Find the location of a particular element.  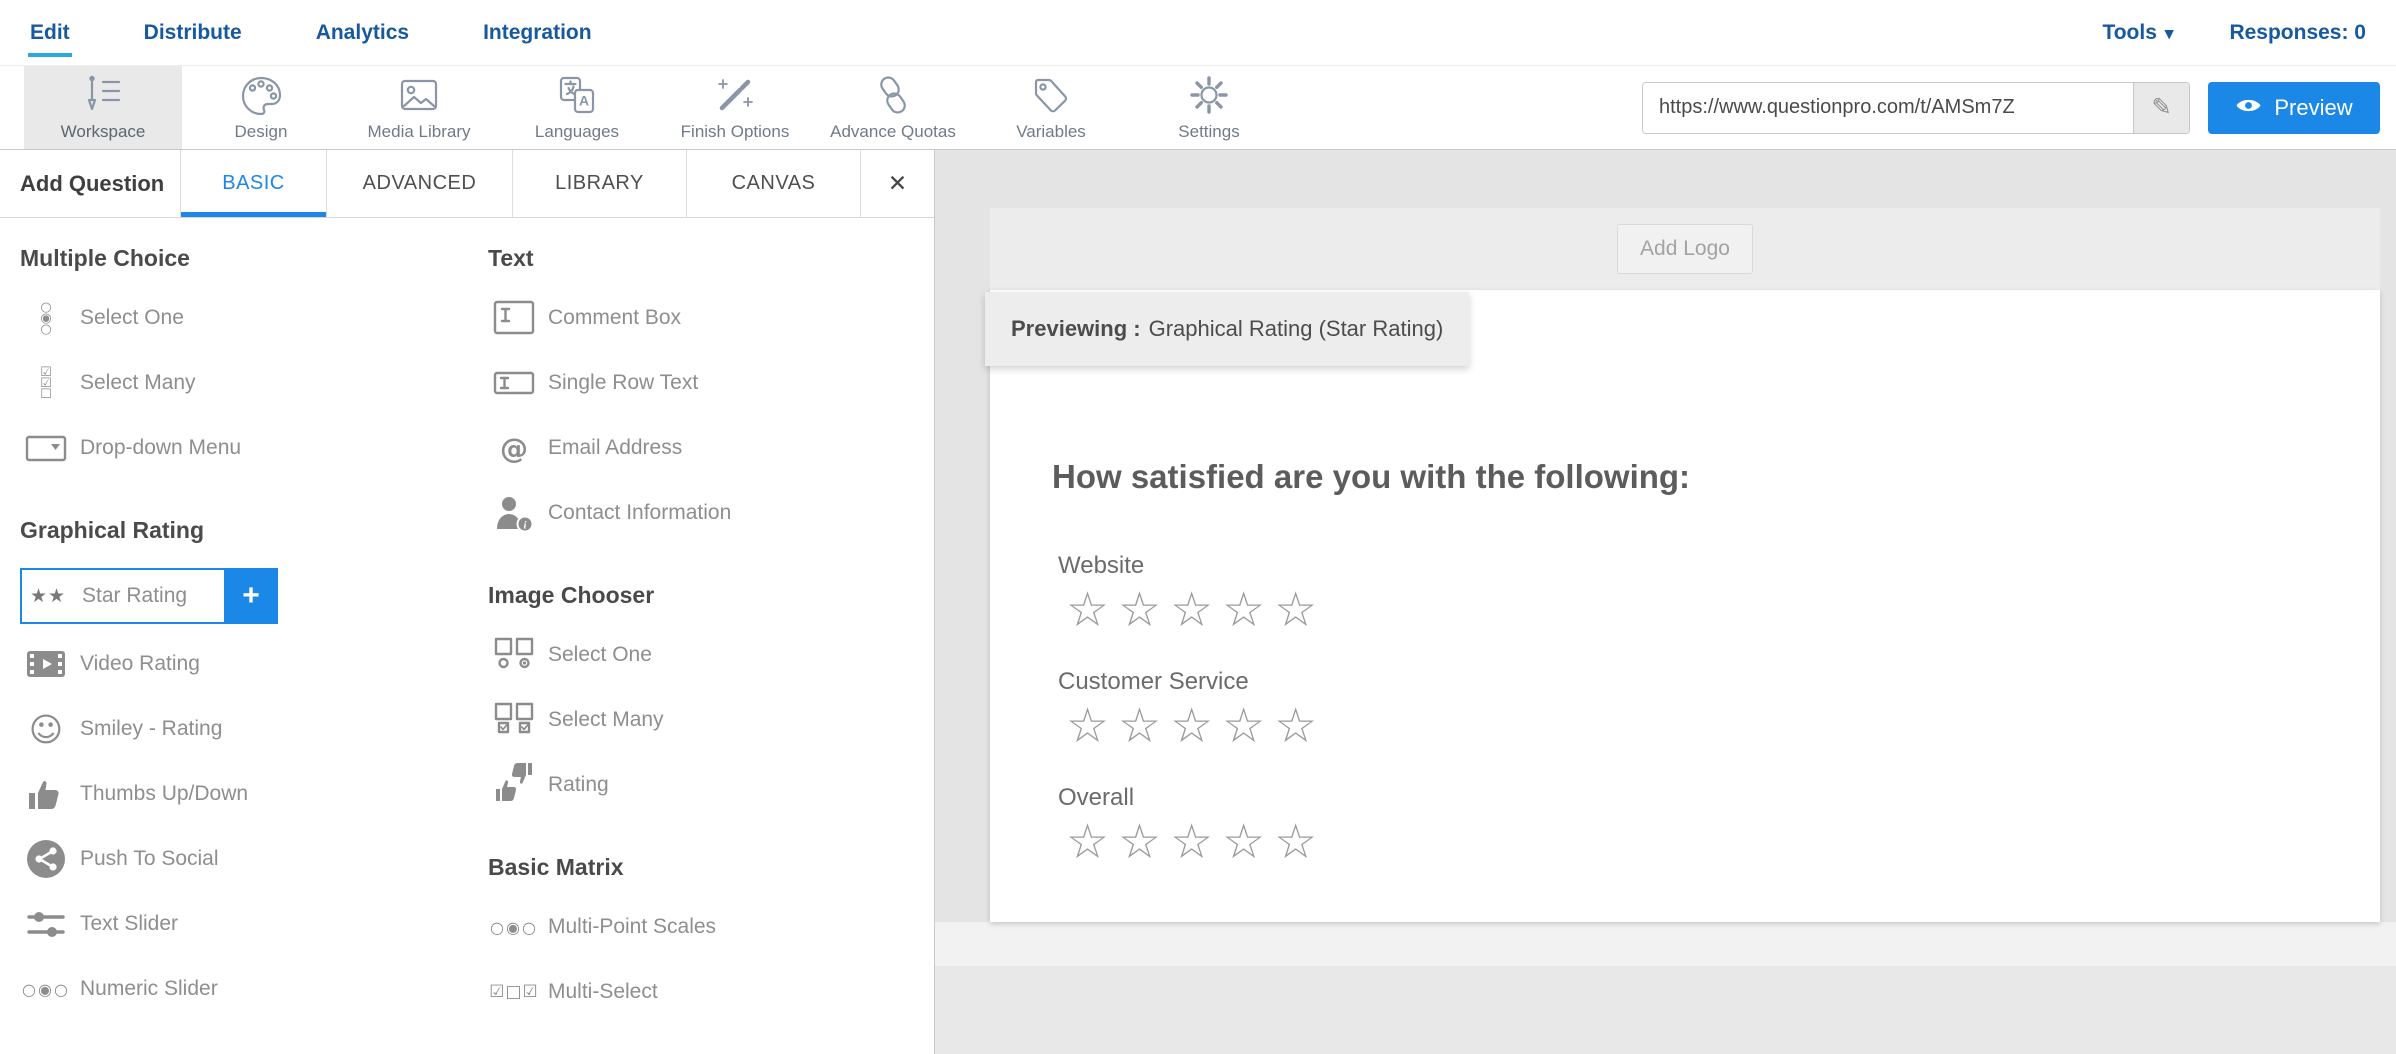

nav-analytics: Analytics is located at coordinates (362, 32).